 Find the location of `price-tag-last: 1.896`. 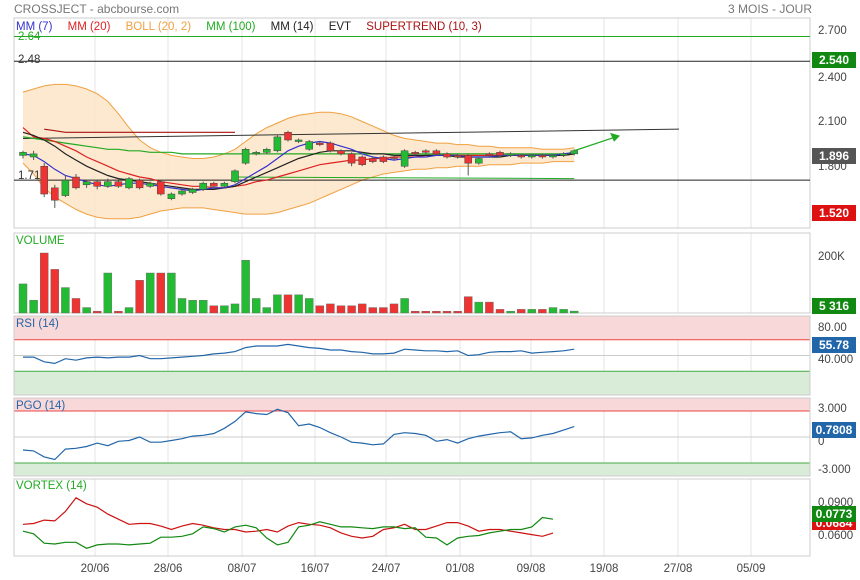

price-tag-last: 1.896 is located at coordinates (834, 156).